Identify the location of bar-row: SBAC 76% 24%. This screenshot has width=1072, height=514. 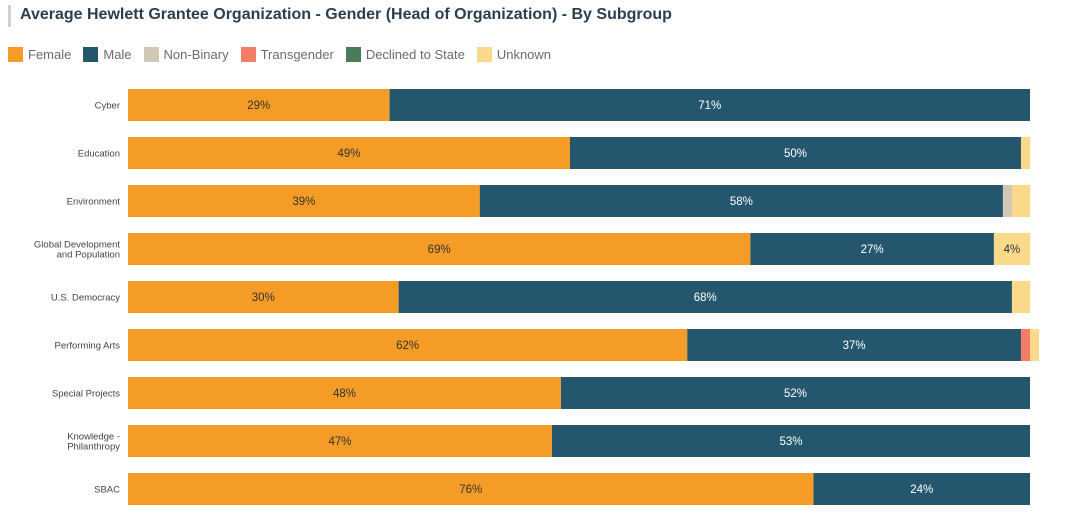
(562, 489).